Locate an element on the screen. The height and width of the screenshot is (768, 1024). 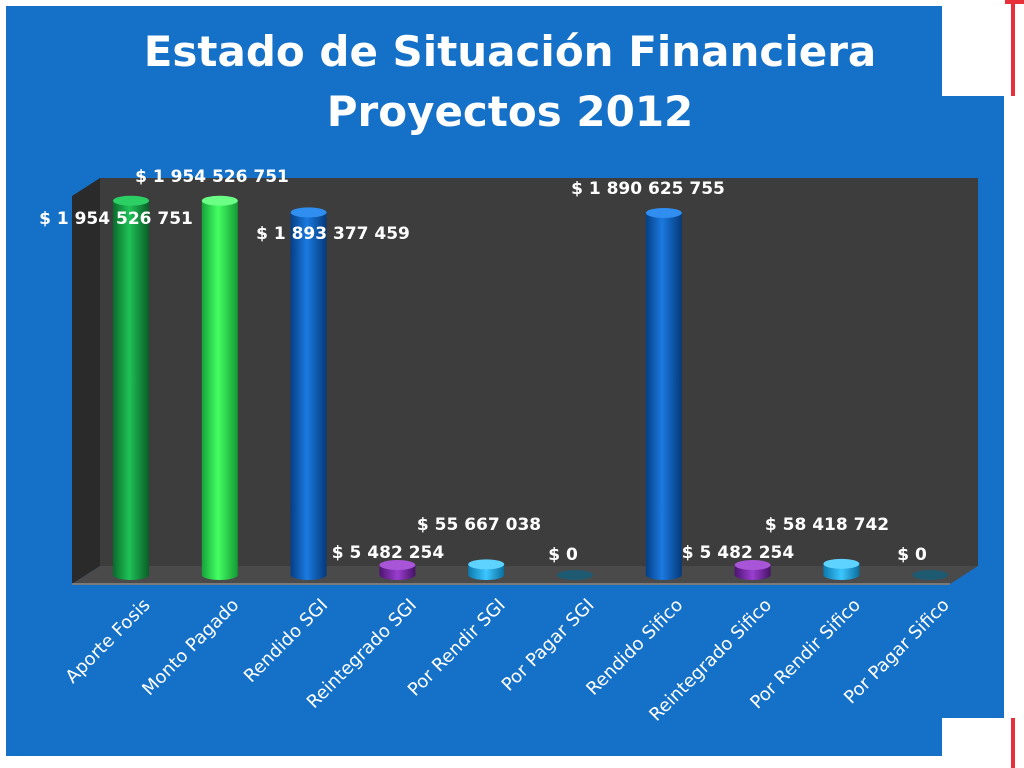
plot-side-wall is located at coordinates (86, 381).